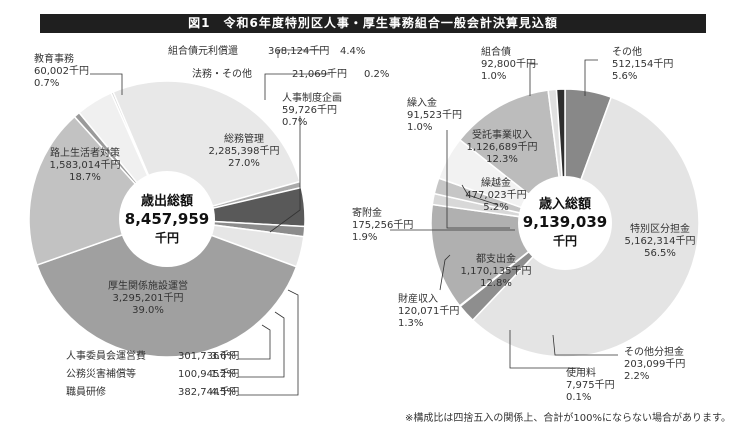 The height and width of the screenshot is (433, 747). Describe the element at coordinates (495, 195) in the screenshot. I see `slice-label-value: 477,023千円` at that location.